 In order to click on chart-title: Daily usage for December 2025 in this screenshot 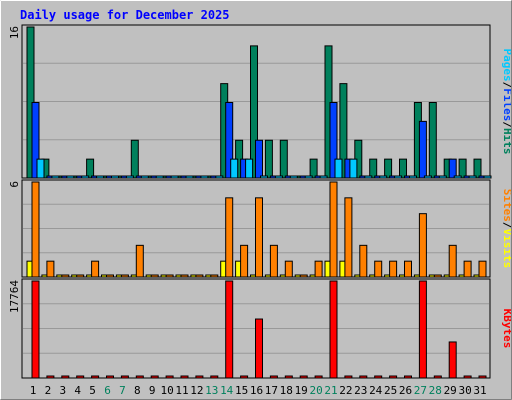, I will do `click(125, 15)`.